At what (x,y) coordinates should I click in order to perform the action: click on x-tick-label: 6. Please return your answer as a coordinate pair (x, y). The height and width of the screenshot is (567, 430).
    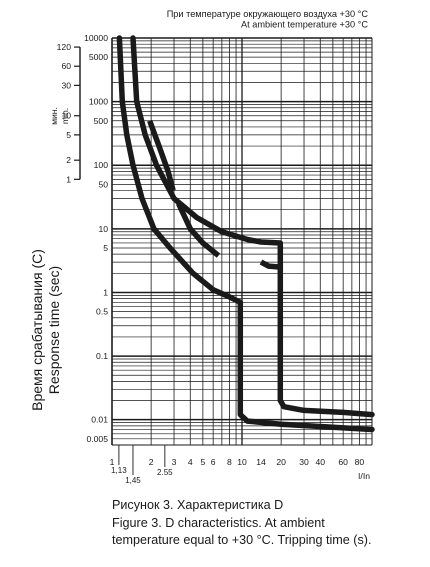
    Looking at the image, I should click on (213, 462).